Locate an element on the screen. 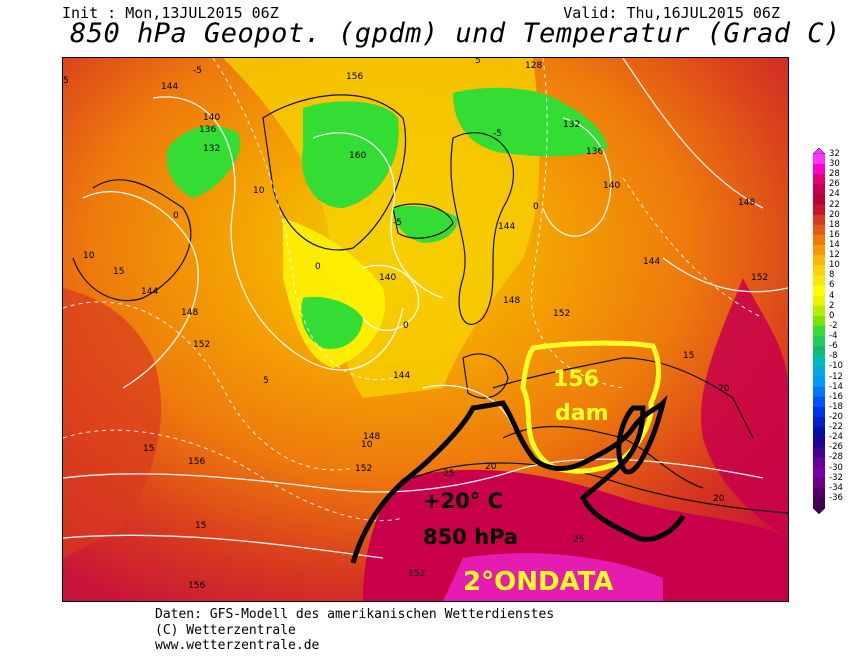  geo-label: 156 is located at coordinates (196, 586).